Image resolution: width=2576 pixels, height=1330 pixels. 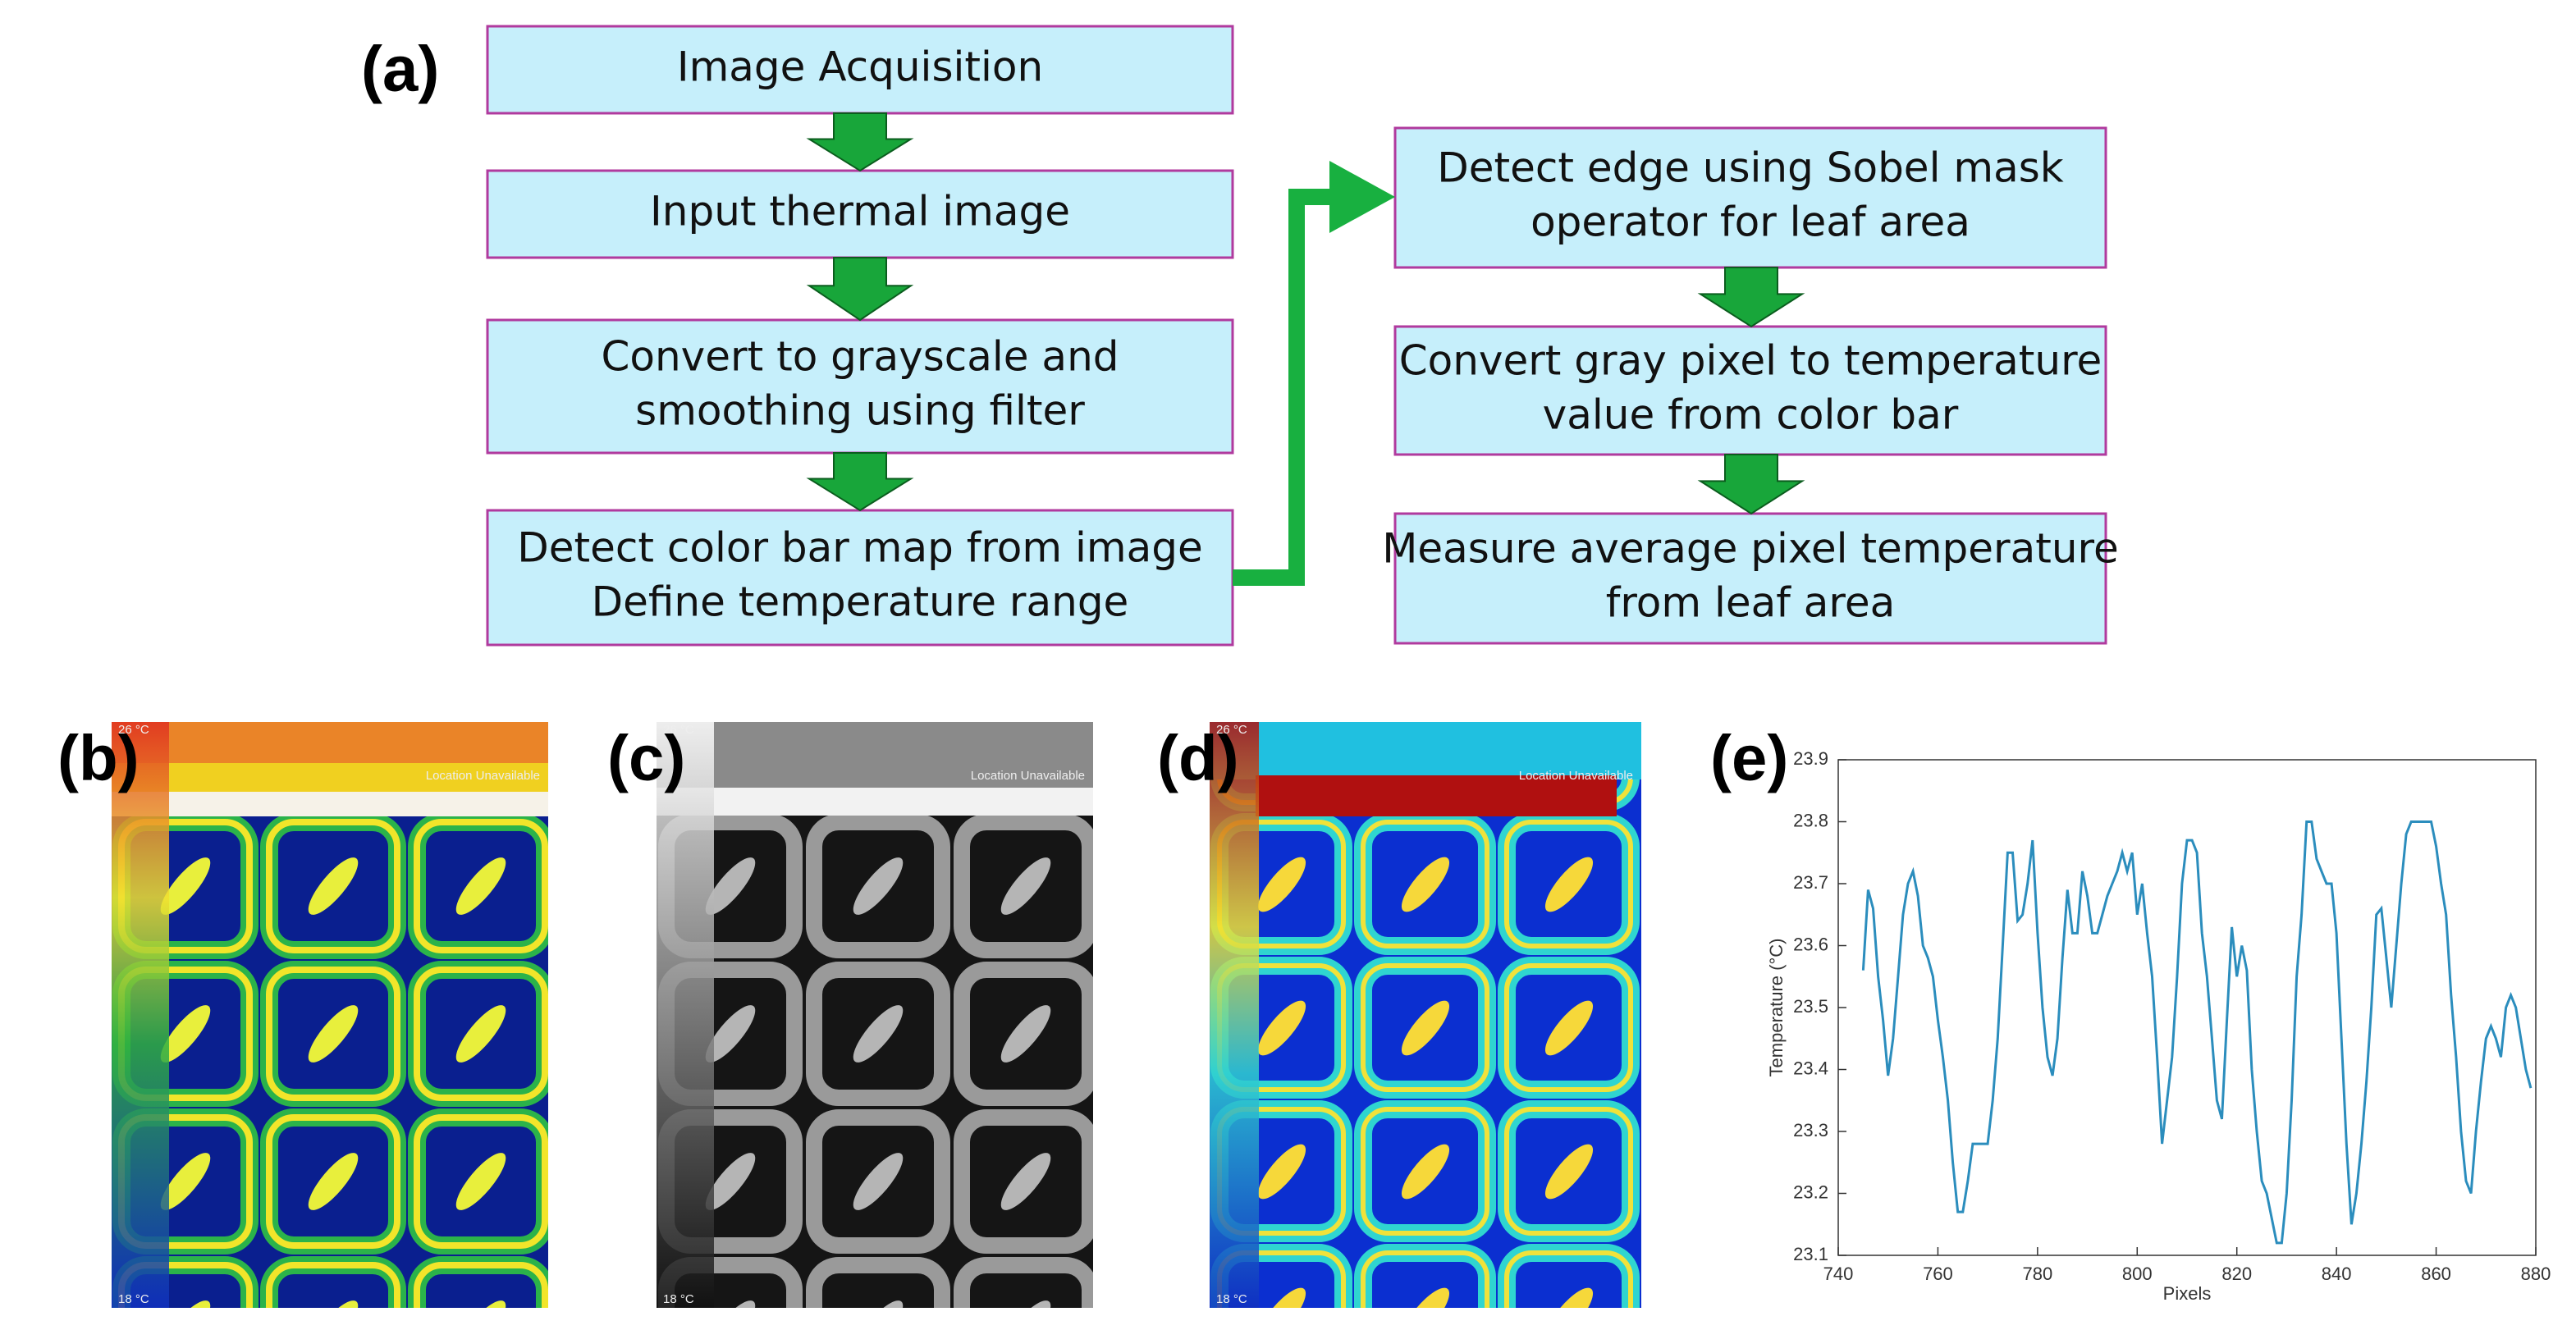 I want to click on grayscale-image, so click(x=875, y=1015).